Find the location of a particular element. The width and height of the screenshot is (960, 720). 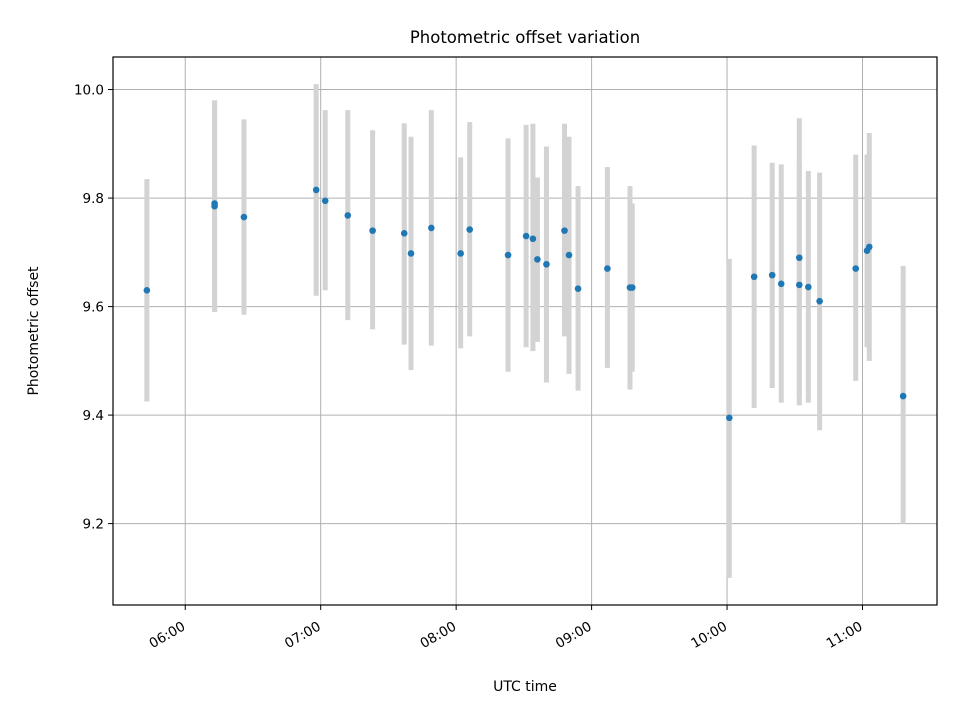

y-tick-label: 10.0 is located at coordinates (89, 91).